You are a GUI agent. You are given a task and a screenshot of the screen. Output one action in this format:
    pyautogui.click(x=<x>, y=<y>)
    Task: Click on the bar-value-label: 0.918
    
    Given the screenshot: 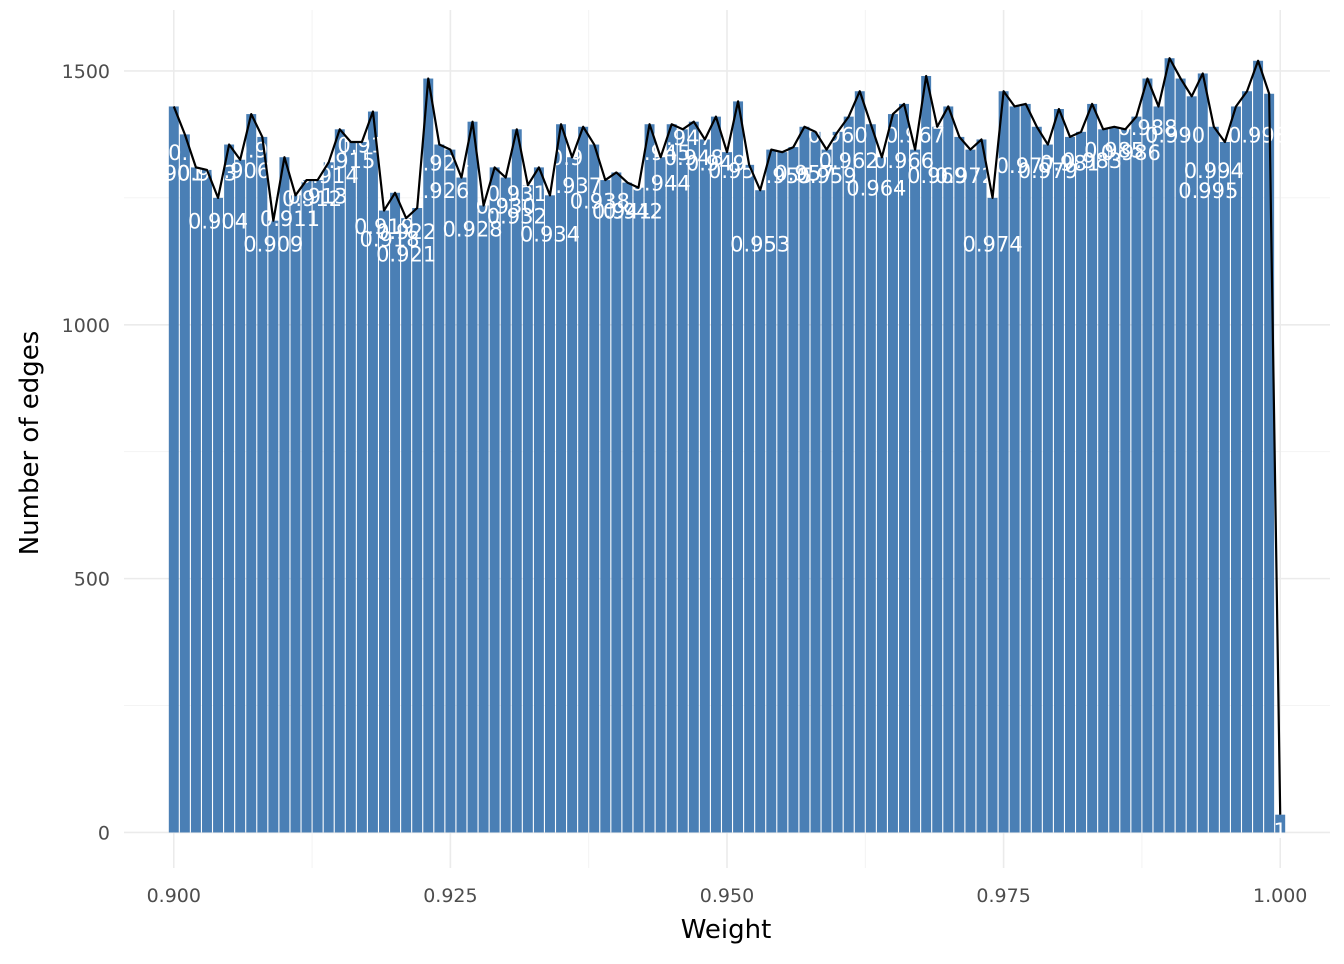 What is the action you would take?
    pyautogui.click(x=389, y=239)
    